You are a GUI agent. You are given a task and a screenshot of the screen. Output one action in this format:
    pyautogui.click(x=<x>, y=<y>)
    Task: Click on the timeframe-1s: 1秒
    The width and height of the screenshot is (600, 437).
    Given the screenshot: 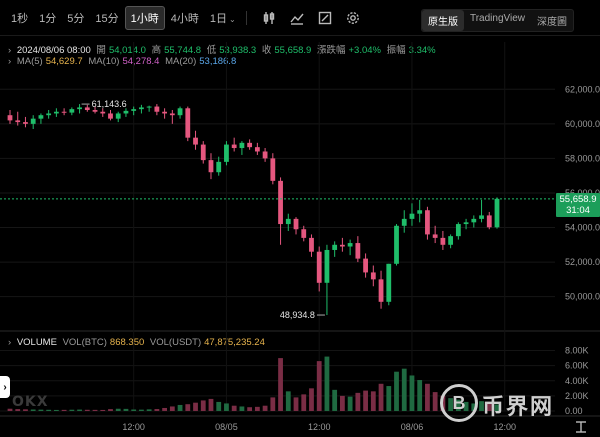 What is the action you would take?
    pyautogui.click(x=20, y=18)
    